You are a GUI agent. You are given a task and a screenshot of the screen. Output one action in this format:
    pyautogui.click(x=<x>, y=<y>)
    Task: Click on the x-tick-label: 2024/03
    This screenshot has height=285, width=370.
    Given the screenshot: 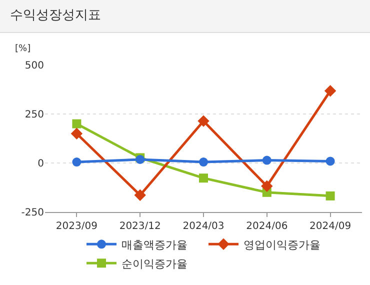 What is the action you would take?
    pyautogui.click(x=203, y=226)
    